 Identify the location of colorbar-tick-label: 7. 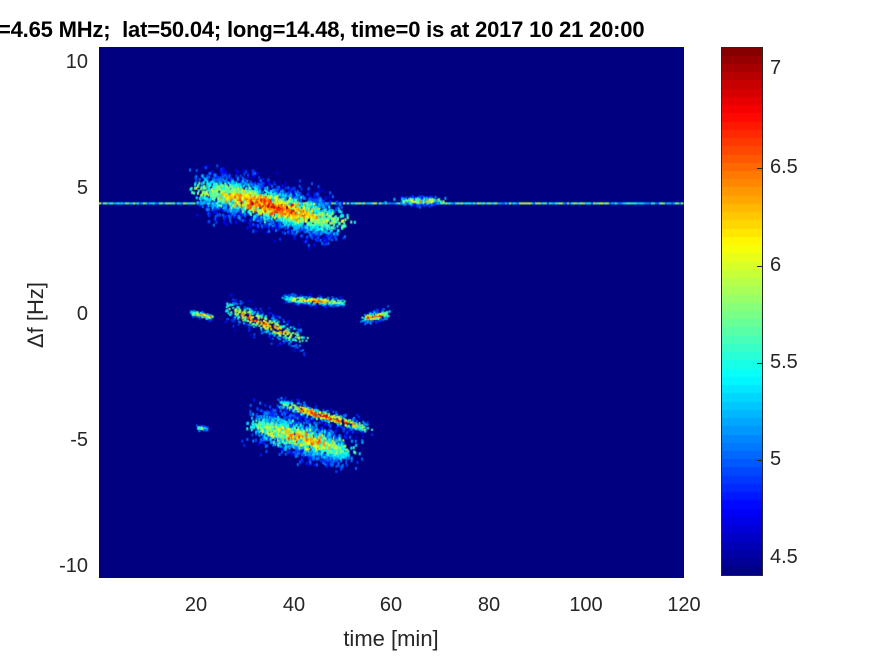
(776, 68).